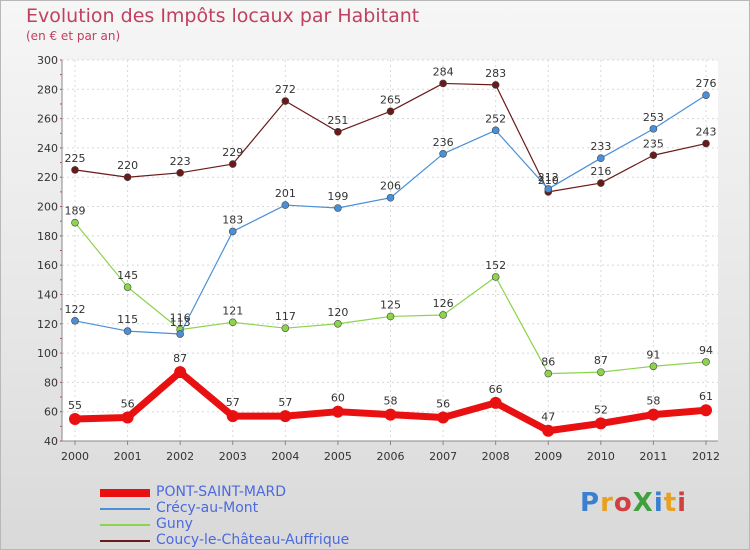  What do you see at coordinates (706, 456) in the screenshot?
I see `x-tick-label: 2012` at bounding box center [706, 456].